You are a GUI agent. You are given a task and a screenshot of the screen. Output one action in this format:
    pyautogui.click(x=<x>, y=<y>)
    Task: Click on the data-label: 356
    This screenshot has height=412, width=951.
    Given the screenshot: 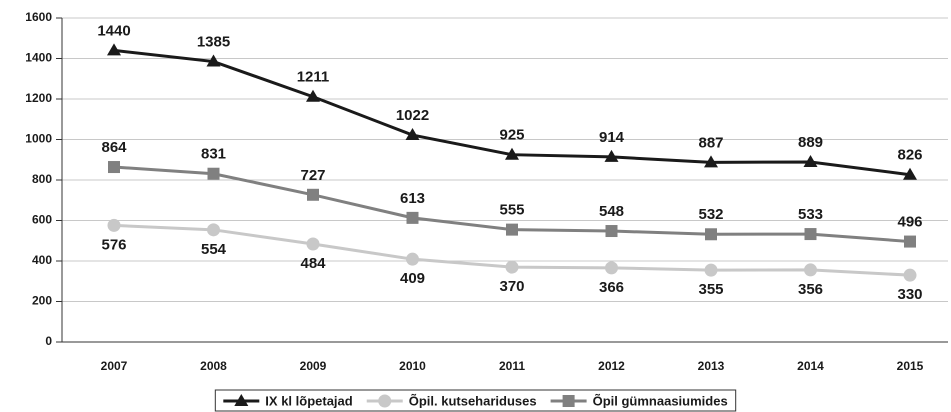 What is the action you would take?
    pyautogui.click(x=810, y=289)
    